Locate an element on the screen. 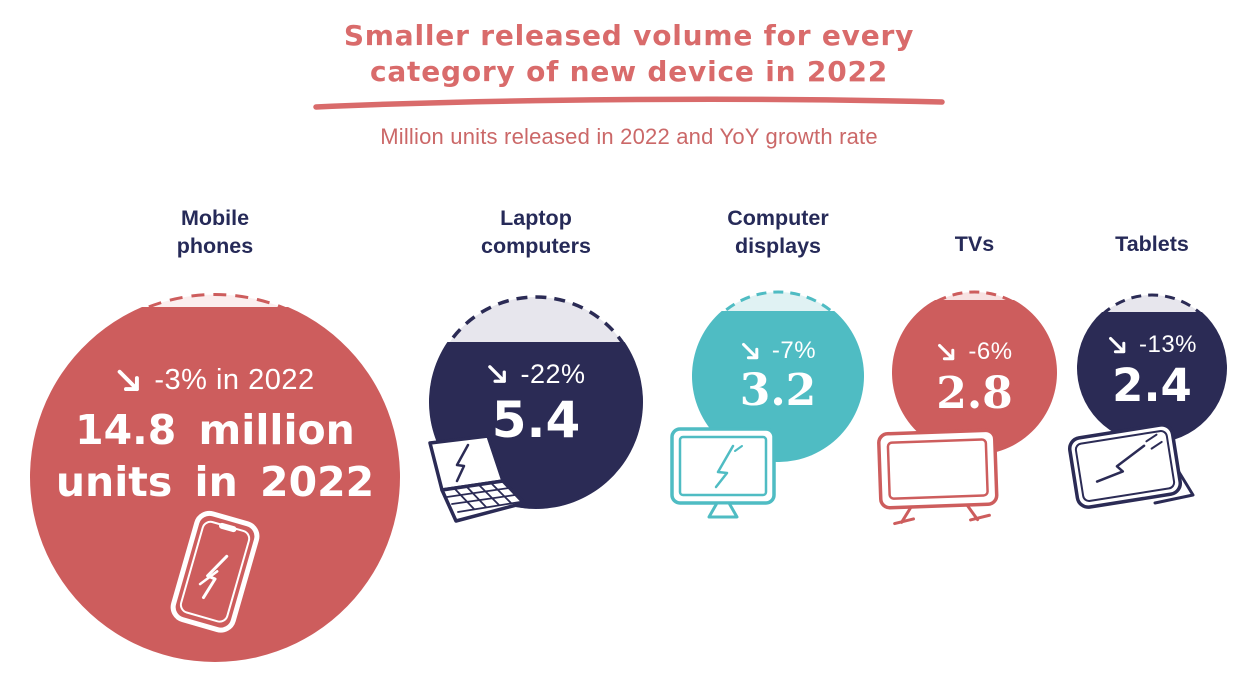  smartphone-icon is located at coordinates (215, 571).